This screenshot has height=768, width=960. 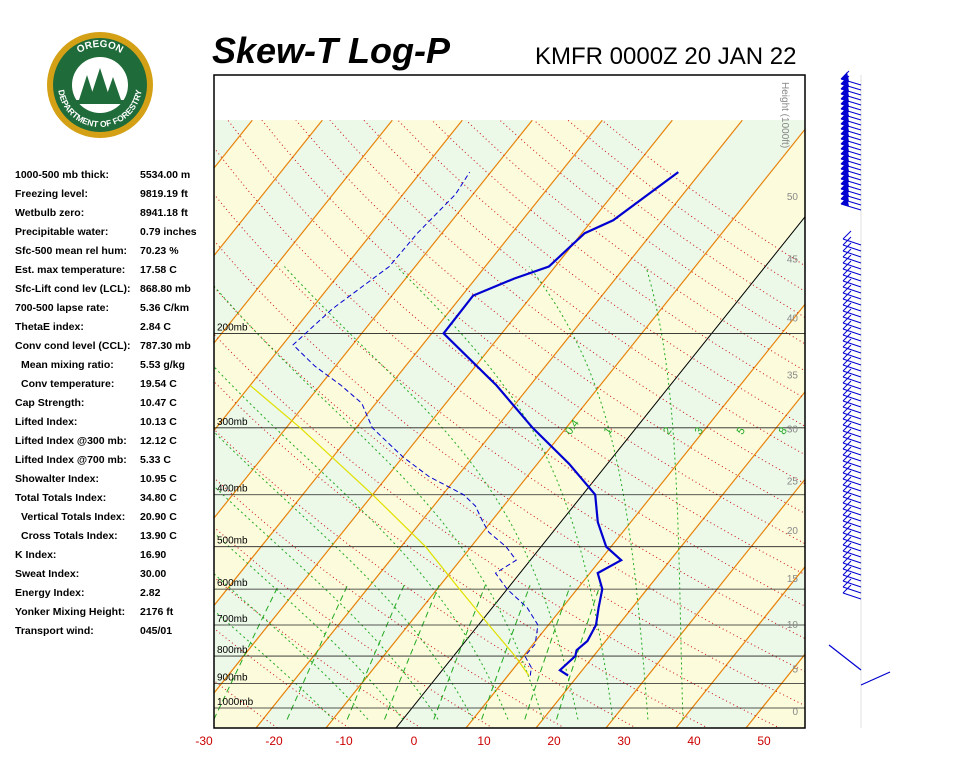 I want to click on index-value: 868.80 mb, so click(x=165, y=289).